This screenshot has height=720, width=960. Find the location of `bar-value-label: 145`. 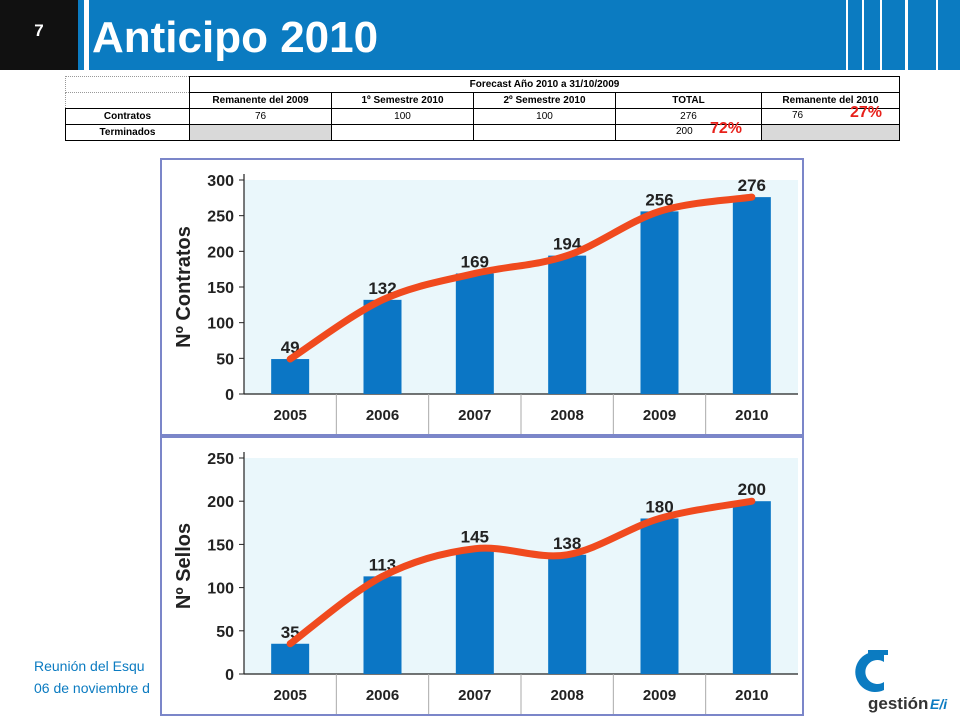

bar-value-label: 145 is located at coordinates (475, 537).